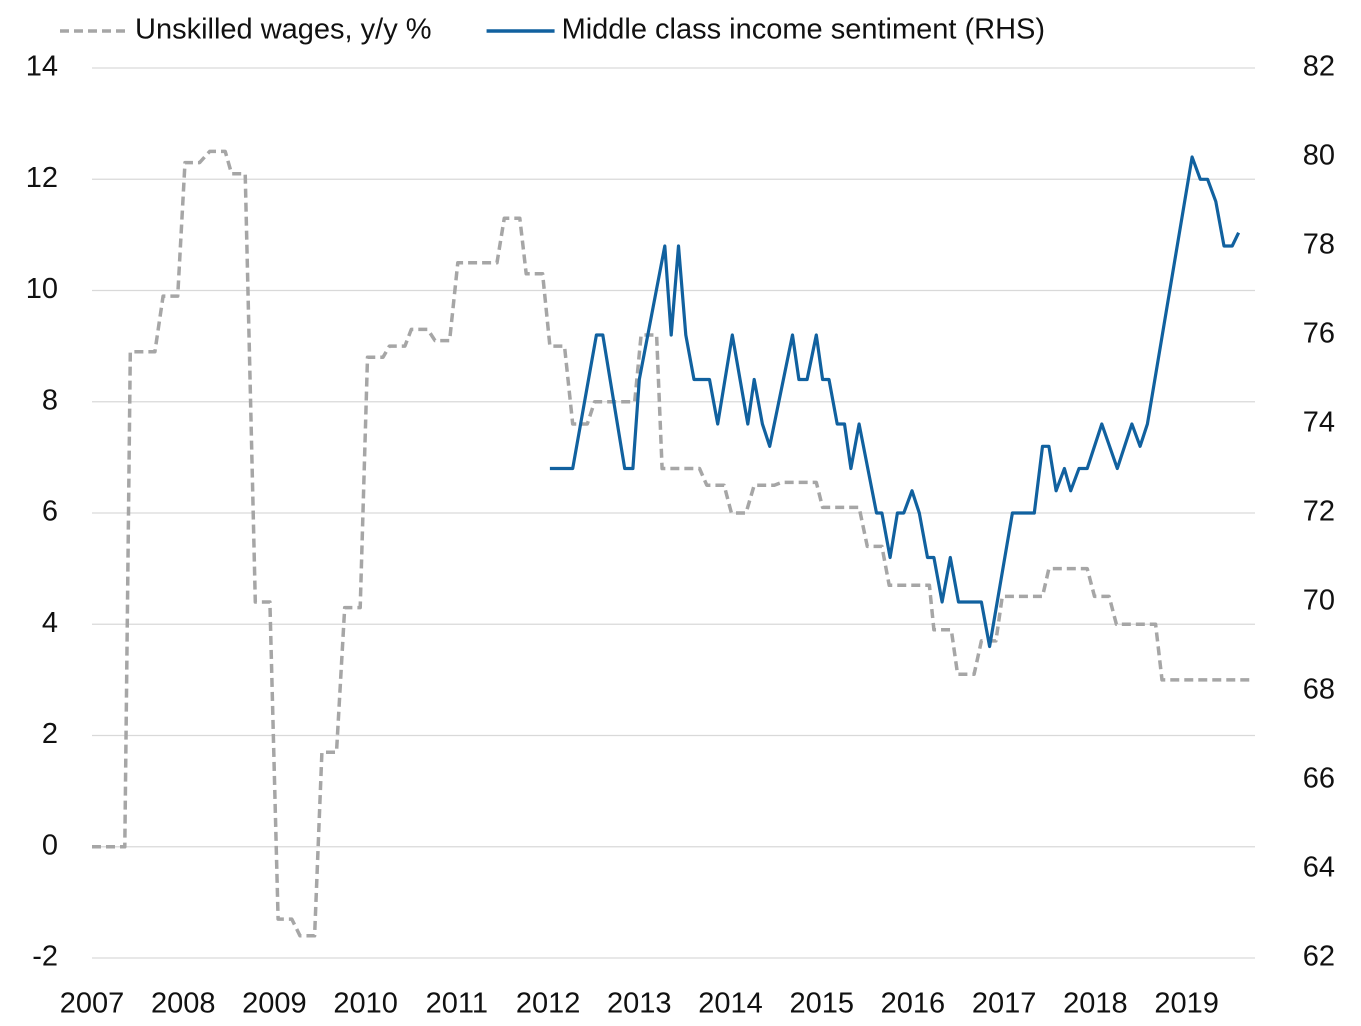  I want to click on x-tick-label: 2007, so click(92, 1004).